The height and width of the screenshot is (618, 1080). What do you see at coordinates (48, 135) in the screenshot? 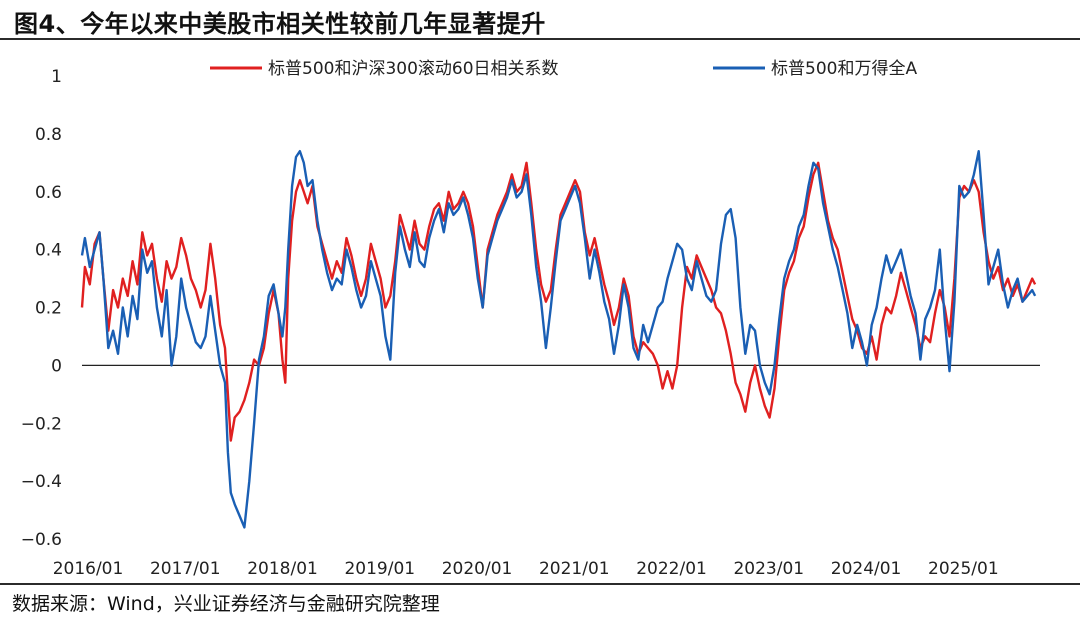
I see `y-tick-label: 0.8` at bounding box center [48, 135].